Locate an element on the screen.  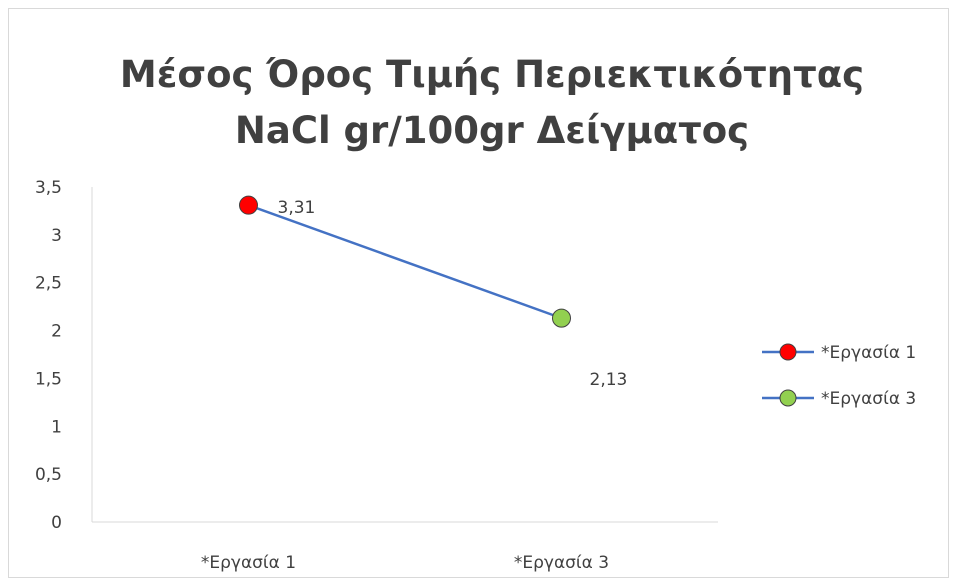
legend-item: *Εργασία 3 is located at coordinates (839, 399).